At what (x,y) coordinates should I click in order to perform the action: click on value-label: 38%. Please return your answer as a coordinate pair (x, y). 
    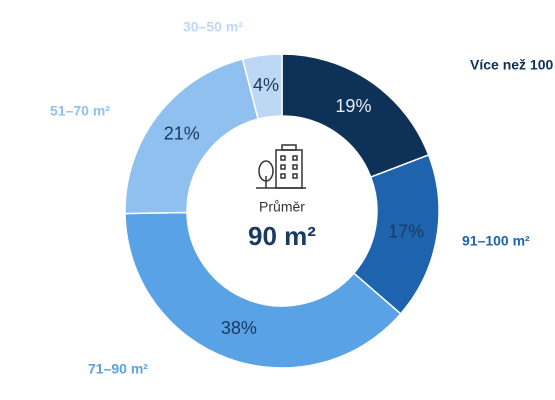
    Looking at the image, I should click on (239, 328).